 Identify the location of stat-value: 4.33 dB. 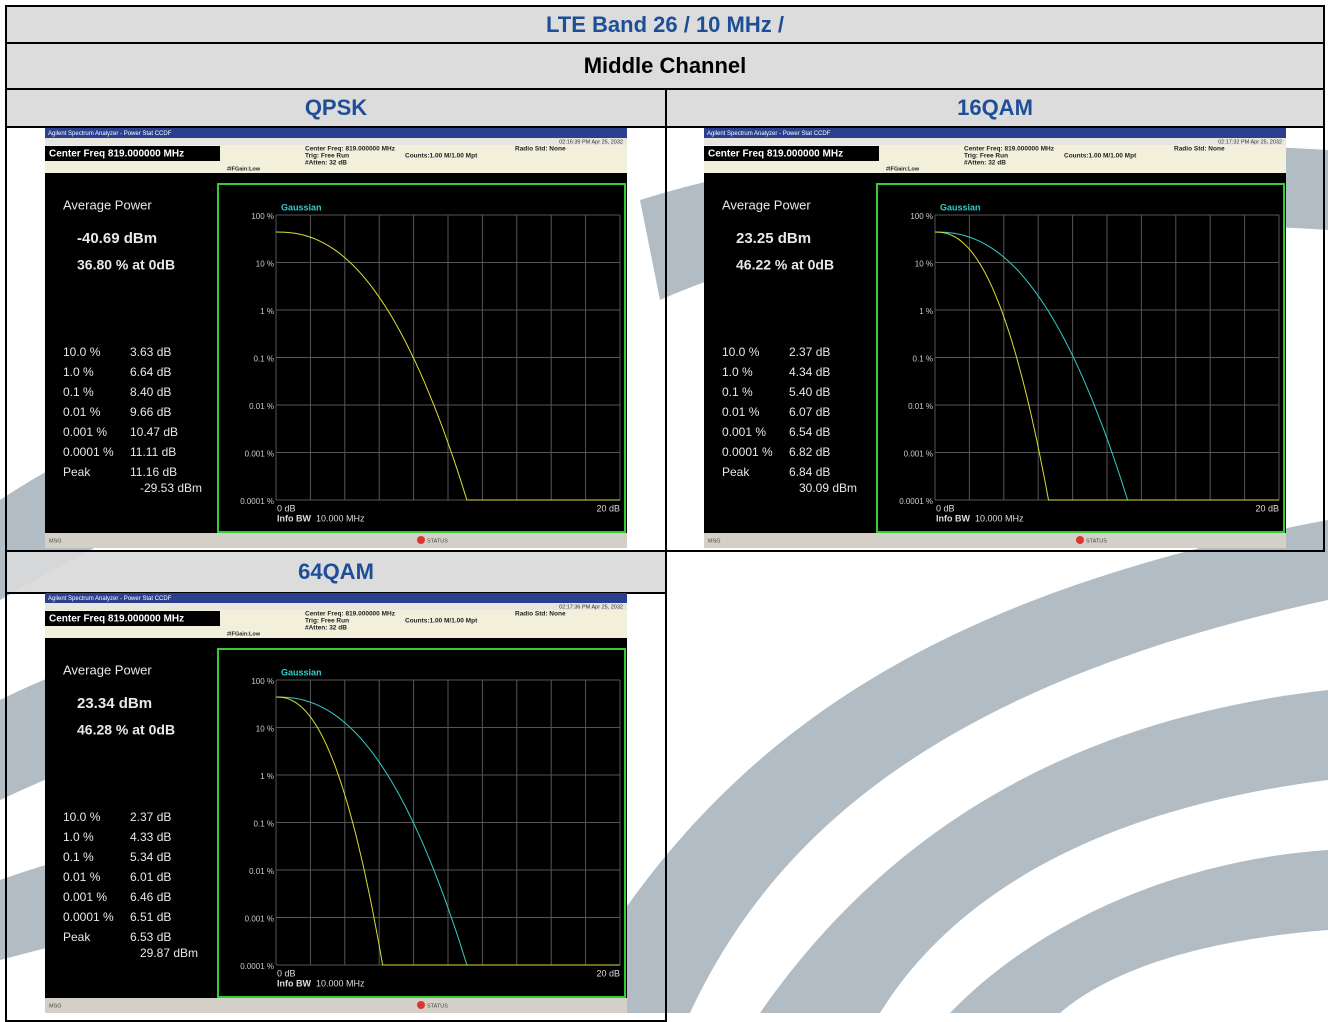
(150, 837).